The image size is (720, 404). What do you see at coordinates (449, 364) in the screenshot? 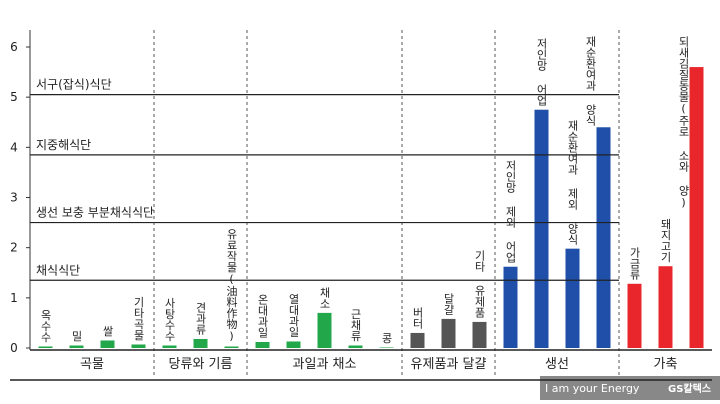
I see `group-label: 유제품과 달걀` at bounding box center [449, 364].